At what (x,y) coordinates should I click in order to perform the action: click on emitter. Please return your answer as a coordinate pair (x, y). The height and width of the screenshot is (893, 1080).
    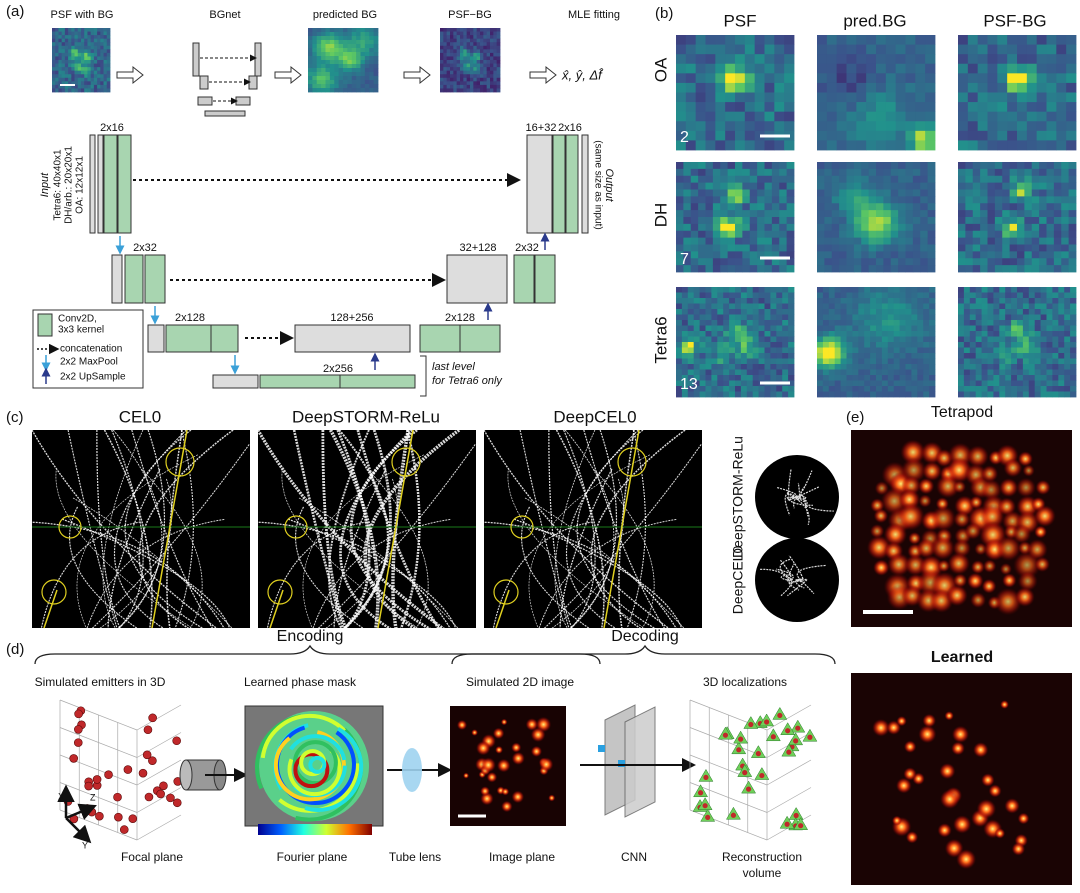
    Looking at the image, I should click on (170, 798).